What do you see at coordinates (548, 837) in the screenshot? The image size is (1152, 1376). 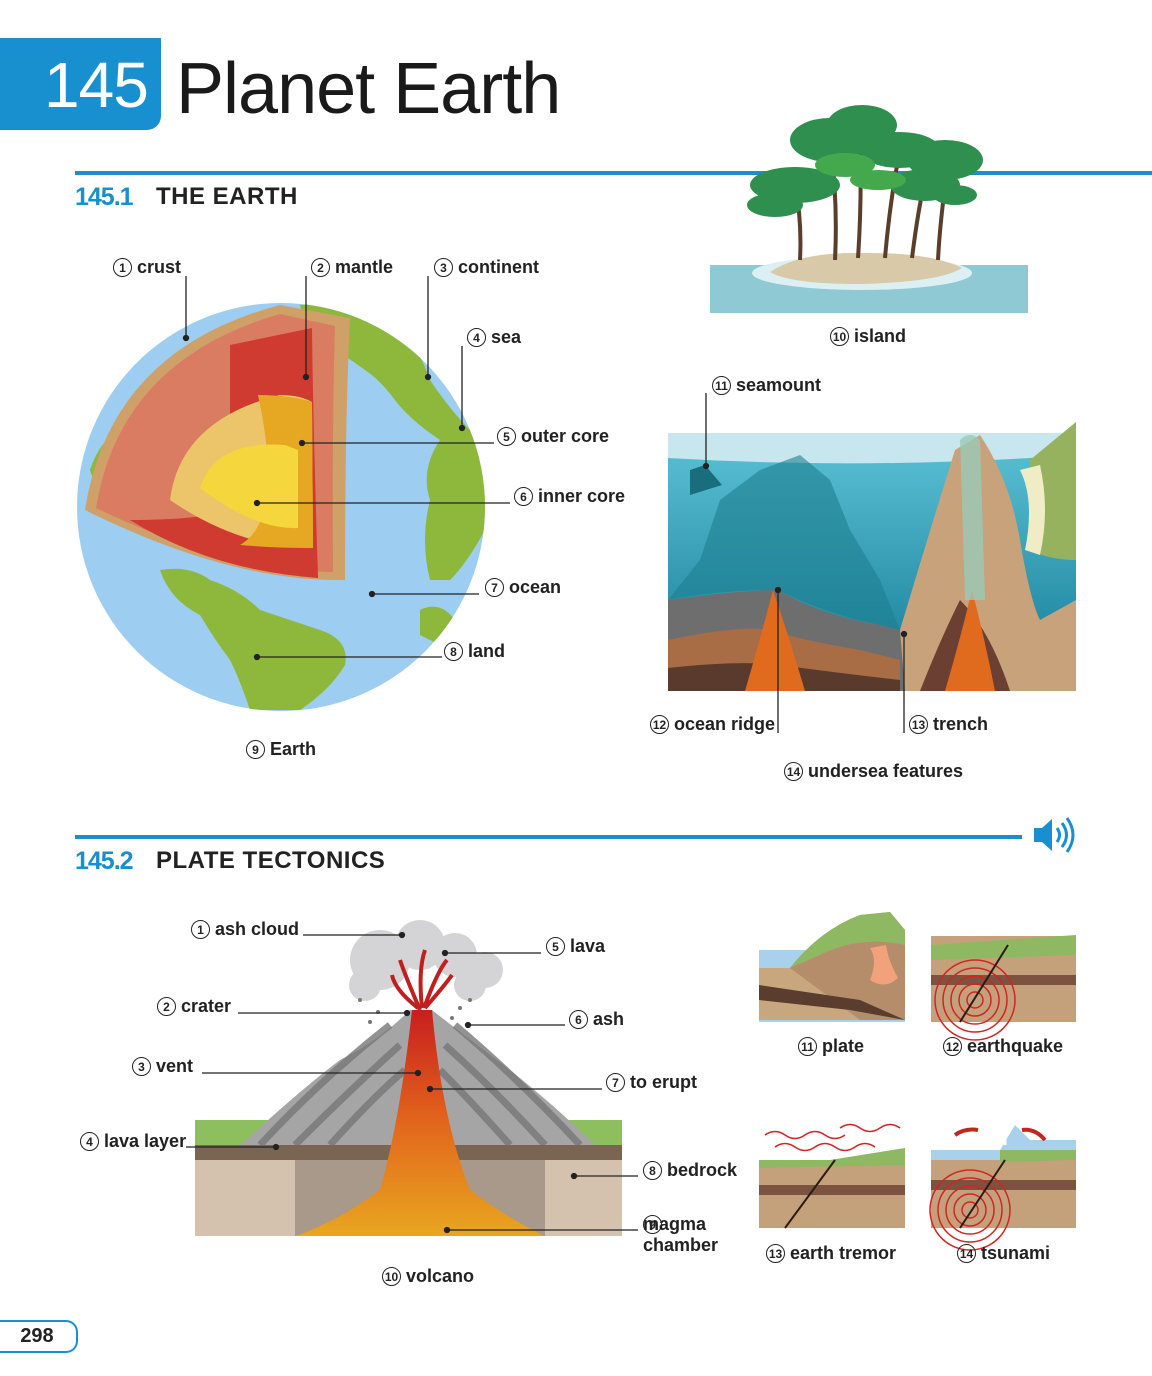 I see `section-2-rule` at bounding box center [548, 837].